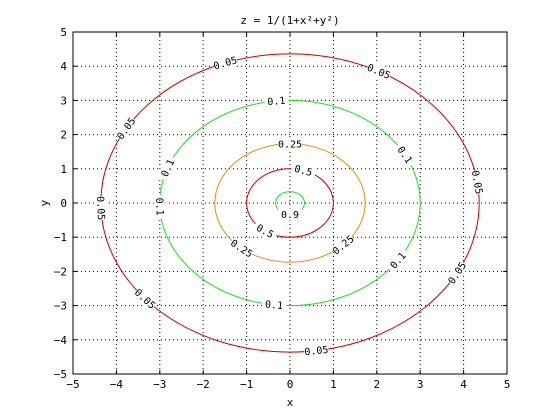 Image resolution: width=560 pixels, height=420 pixels. Describe the element at coordinates (60, 374) in the screenshot. I see `y-tick-label: −5` at that location.